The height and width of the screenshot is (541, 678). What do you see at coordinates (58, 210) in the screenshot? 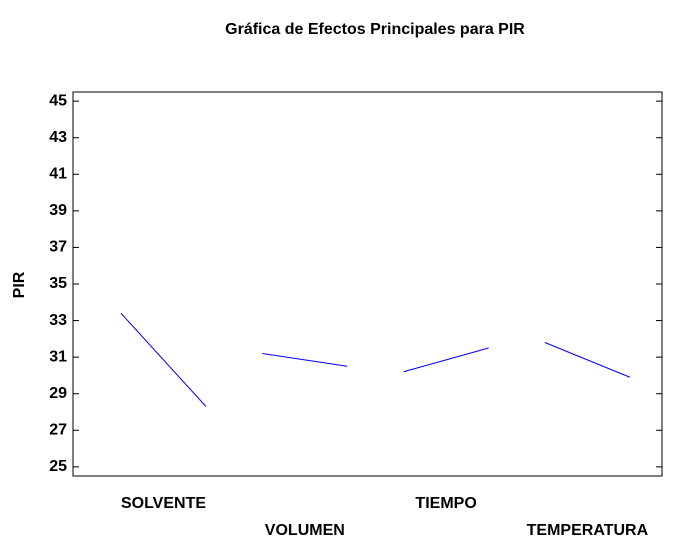
I see `y-tick-label: 39` at bounding box center [58, 210].